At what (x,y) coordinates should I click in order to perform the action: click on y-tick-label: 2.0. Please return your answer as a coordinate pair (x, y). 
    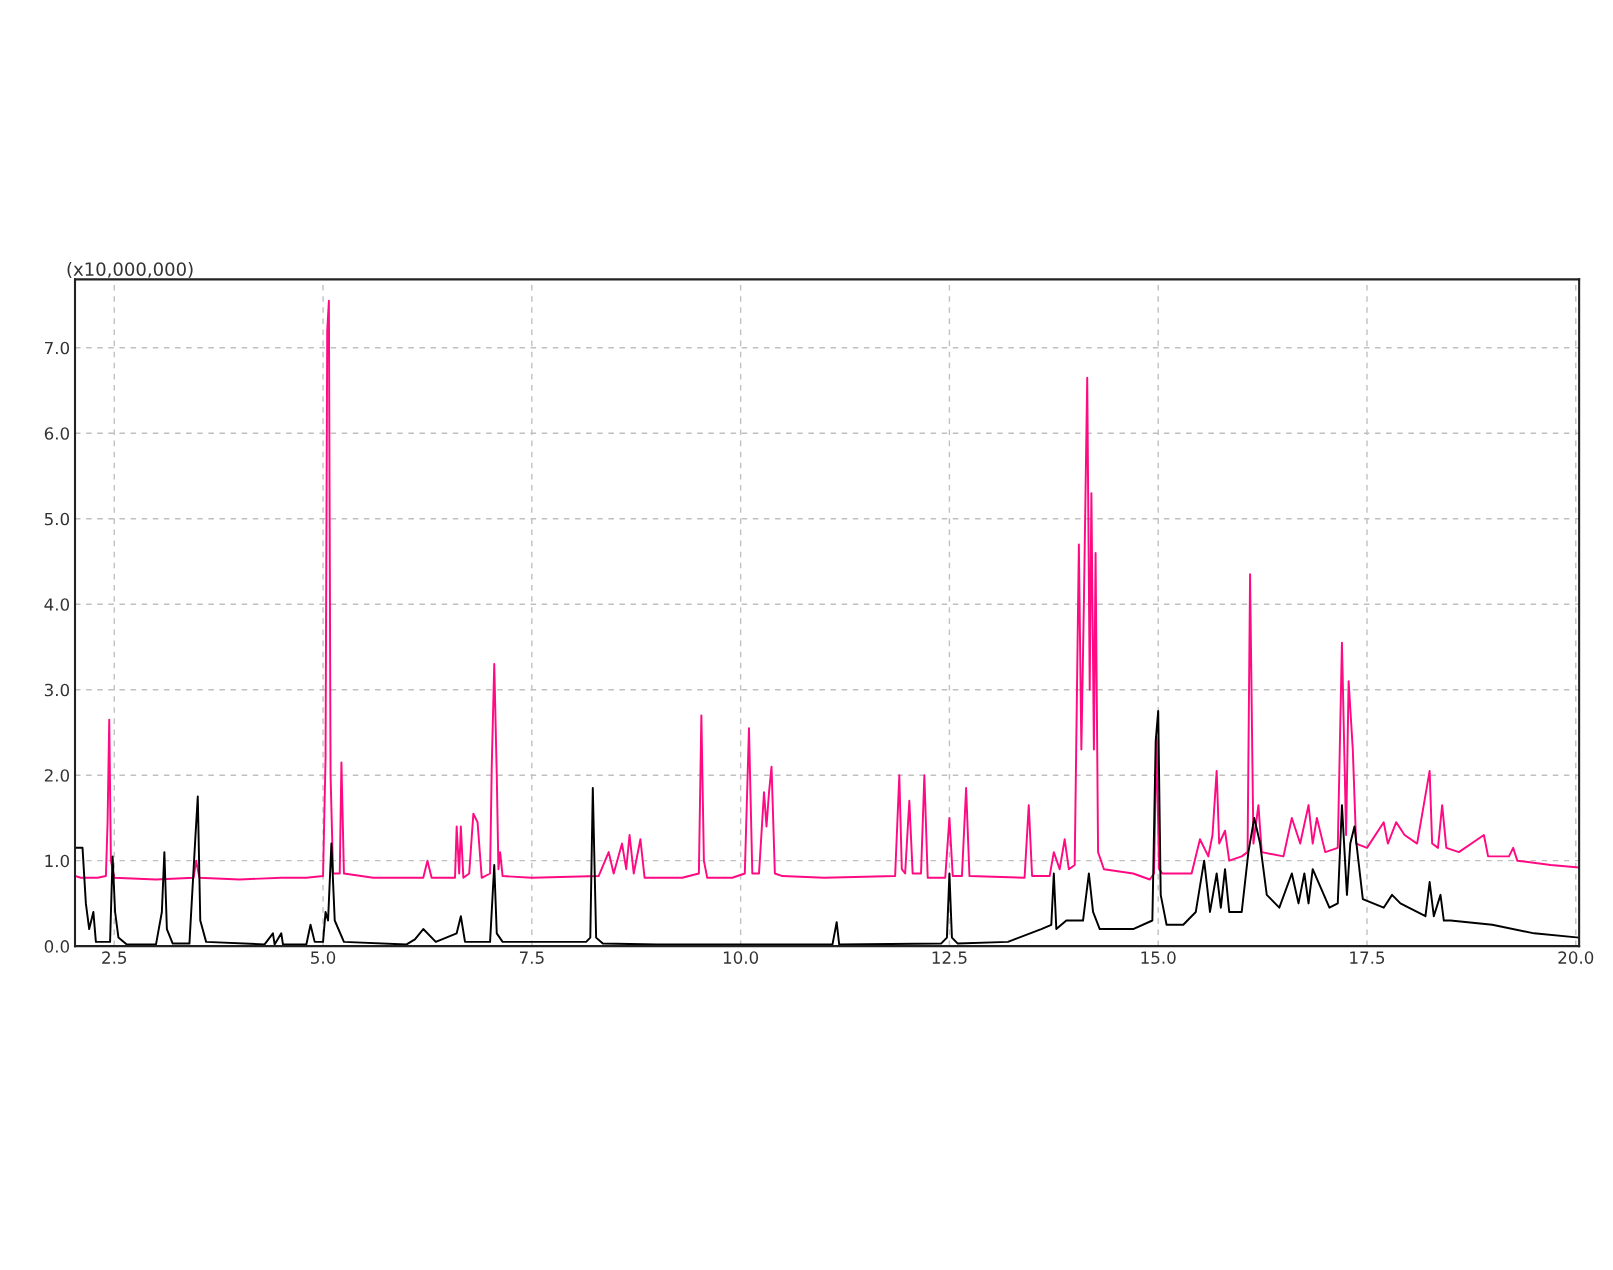
    Looking at the image, I should click on (57, 775).